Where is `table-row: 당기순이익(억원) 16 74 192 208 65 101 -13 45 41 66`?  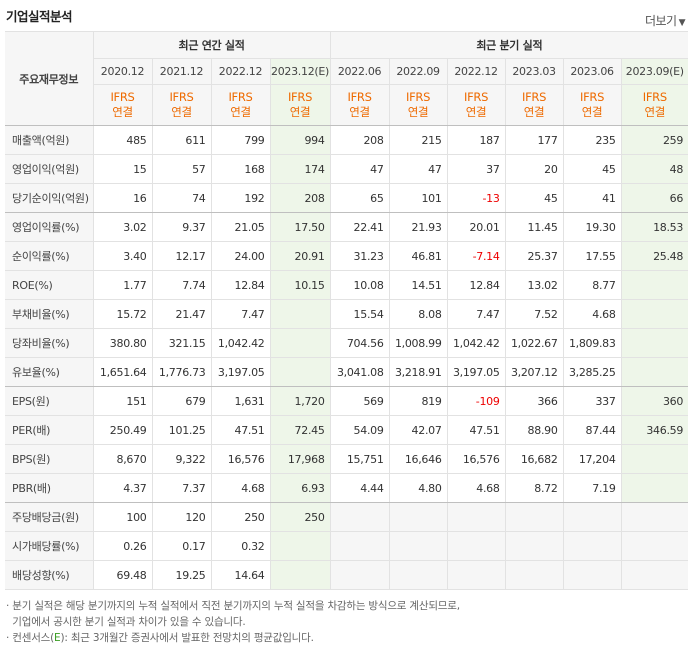 table-row: 당기순이익(억원) 16 74 192 208 65 101 -13 45 41 66 is located at coordinates (347, 198).